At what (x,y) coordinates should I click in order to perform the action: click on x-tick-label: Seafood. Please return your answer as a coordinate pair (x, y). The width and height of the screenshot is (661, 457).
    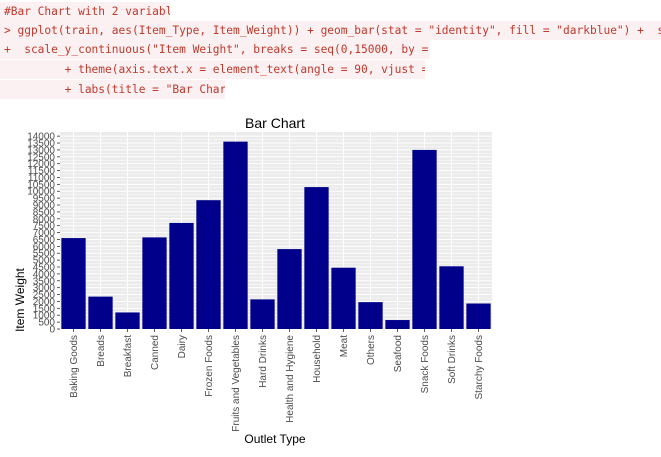
    Looking at the image, I should click on (398, 353).